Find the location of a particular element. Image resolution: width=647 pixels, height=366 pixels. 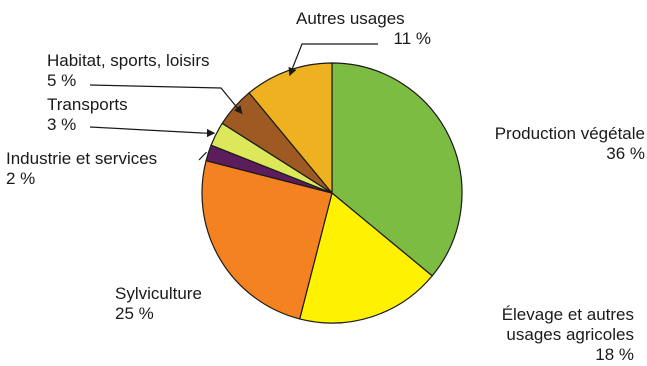

slice-value-label: 3 % is located at coordinates (61, 124).